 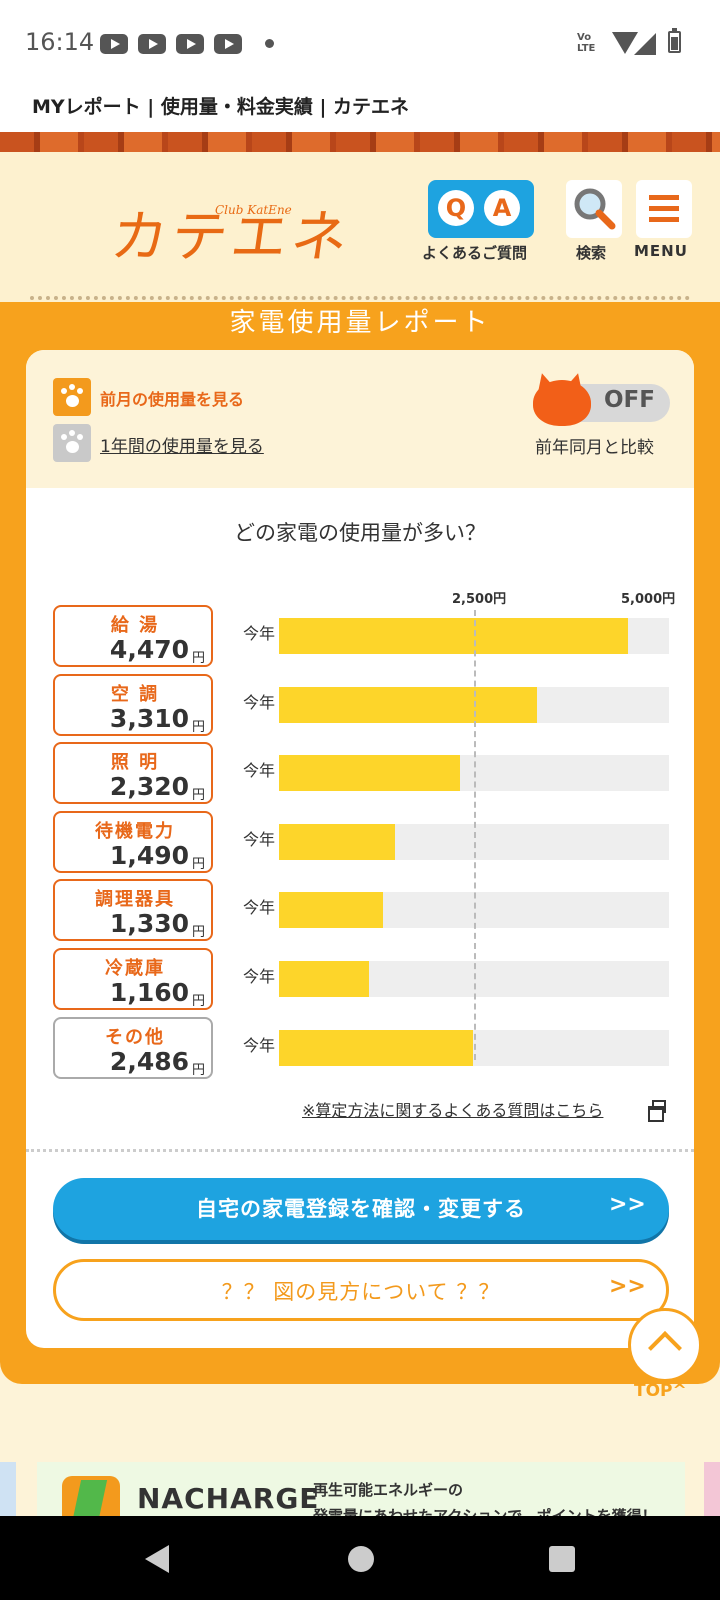 What do you see at coordinates (149, 855) in the screenshot?
I see `category-value: 1,490` at bounding box center [149, 855].